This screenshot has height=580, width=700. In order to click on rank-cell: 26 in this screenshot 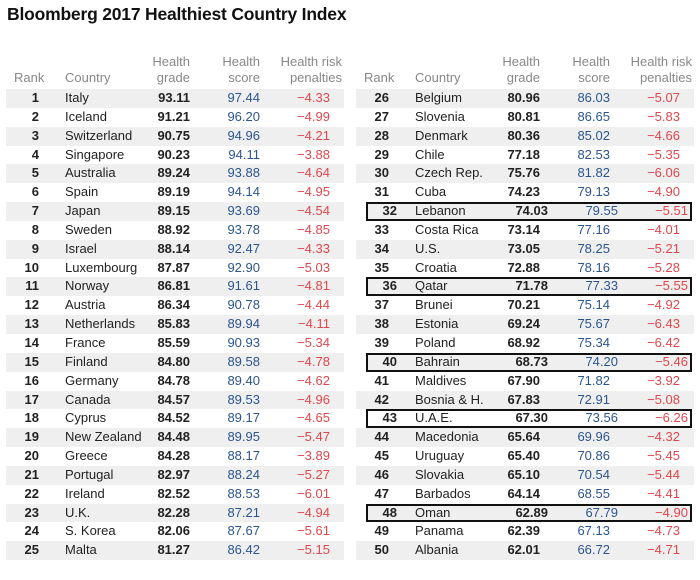, I will do `click(381, 97)`.